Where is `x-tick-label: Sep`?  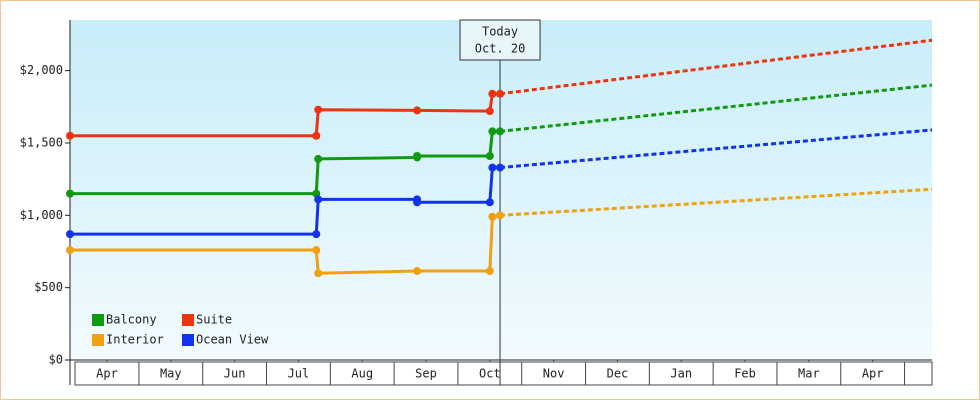
x-tick-label: Sep is located at coordinates (426, 374).